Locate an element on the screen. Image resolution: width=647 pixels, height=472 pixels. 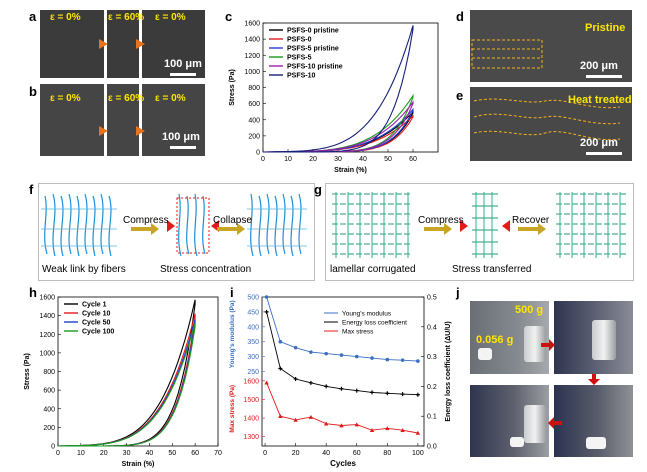
legend-label: Cycle 100 is located at coordinates (98, 332).